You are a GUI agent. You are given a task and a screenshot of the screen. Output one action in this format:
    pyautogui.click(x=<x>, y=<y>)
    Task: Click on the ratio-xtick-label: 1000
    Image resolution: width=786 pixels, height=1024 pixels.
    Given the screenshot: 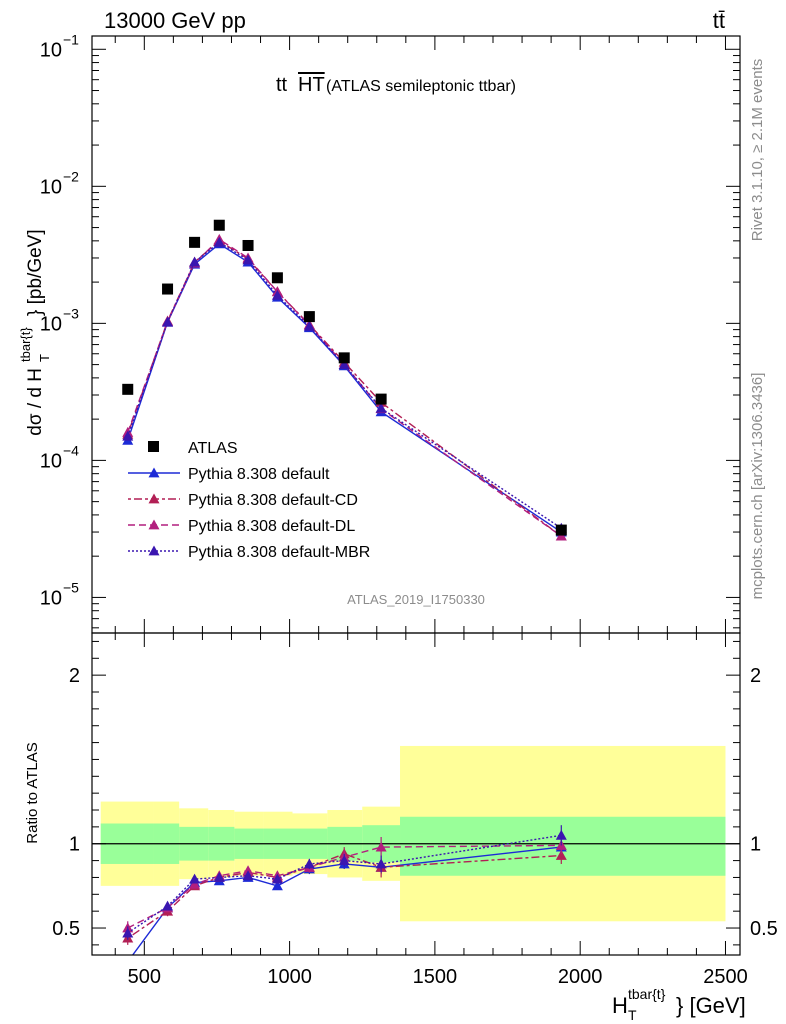 What is the action you would take?
    pyautogui.click(x=289, y=977)
    